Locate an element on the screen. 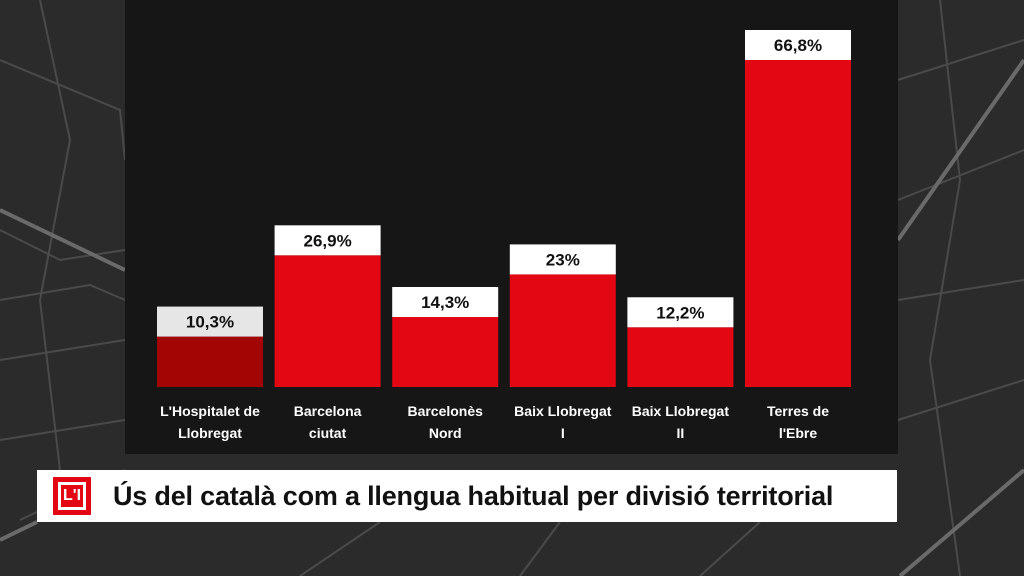  category-label-4-line-1: II is located at coordinates (681, 433).